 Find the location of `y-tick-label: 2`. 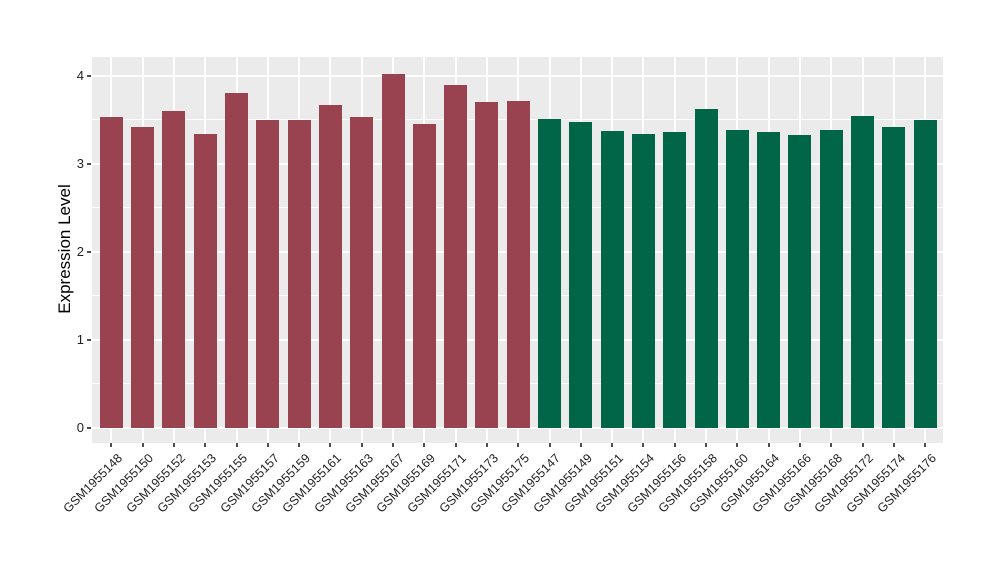

y-tick-label: 2 is located at coordinates (80, 252).